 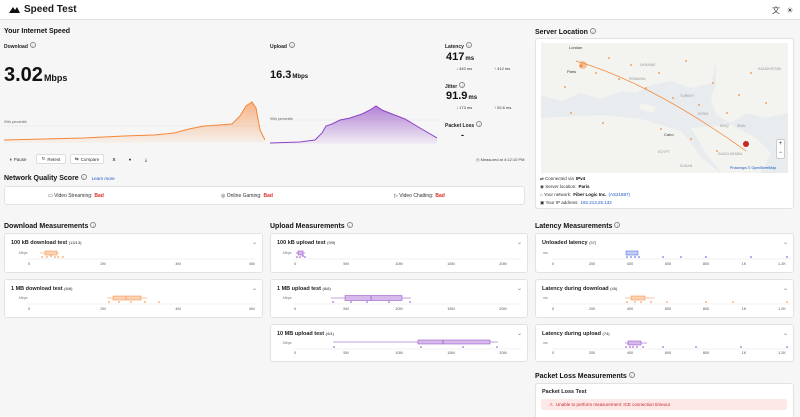 What do you see at coordinates (37, 31) in the screenshot?
I see `speed-section-title: Your Internet Speed` at bounding box center [37, 31].